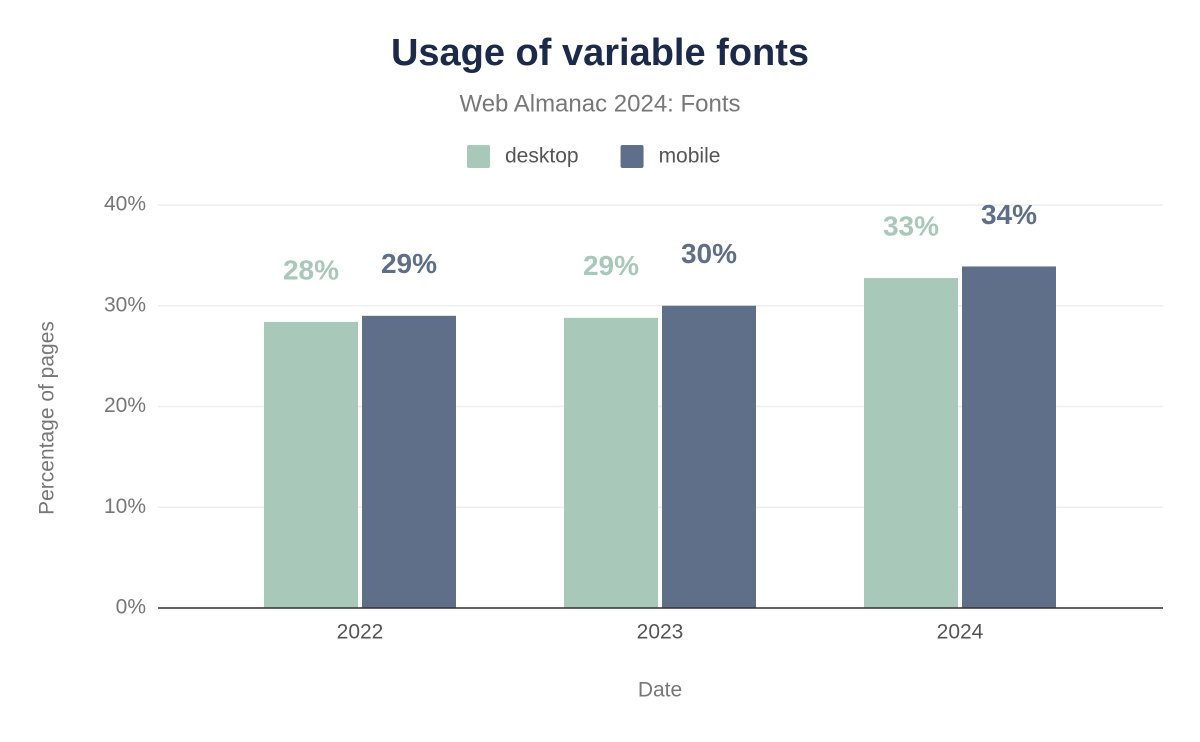 The height and width of the screenshot is (742, 1200). What do you see at coordinates (125, 405) in the screenshot?
I see `y-tick-label: 20%` at bounding box center [125, 405].